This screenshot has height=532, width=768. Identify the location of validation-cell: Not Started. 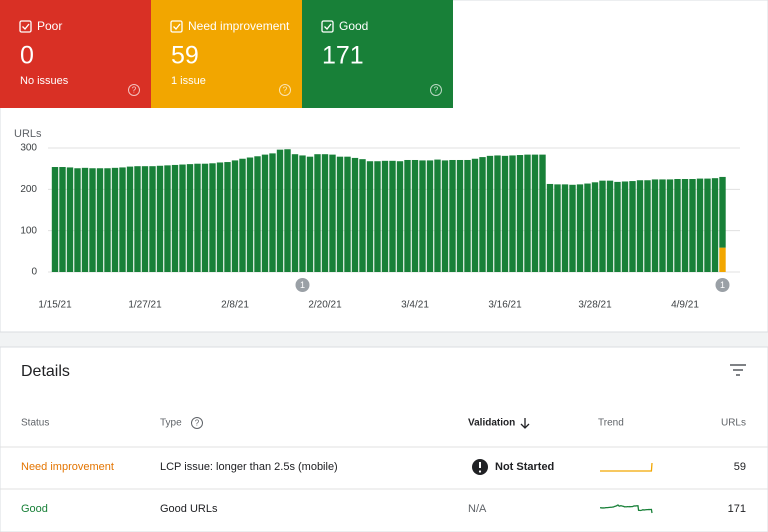
(524, 467).